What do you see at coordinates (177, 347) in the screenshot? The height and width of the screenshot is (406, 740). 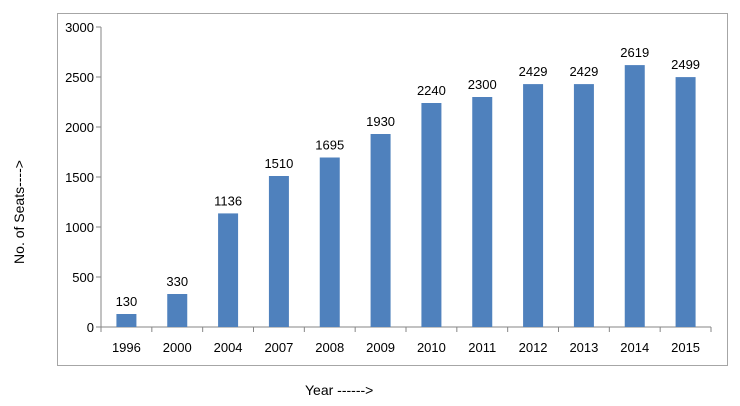 I see `x-tick-label: 2000` at bounding box center [177, 347].